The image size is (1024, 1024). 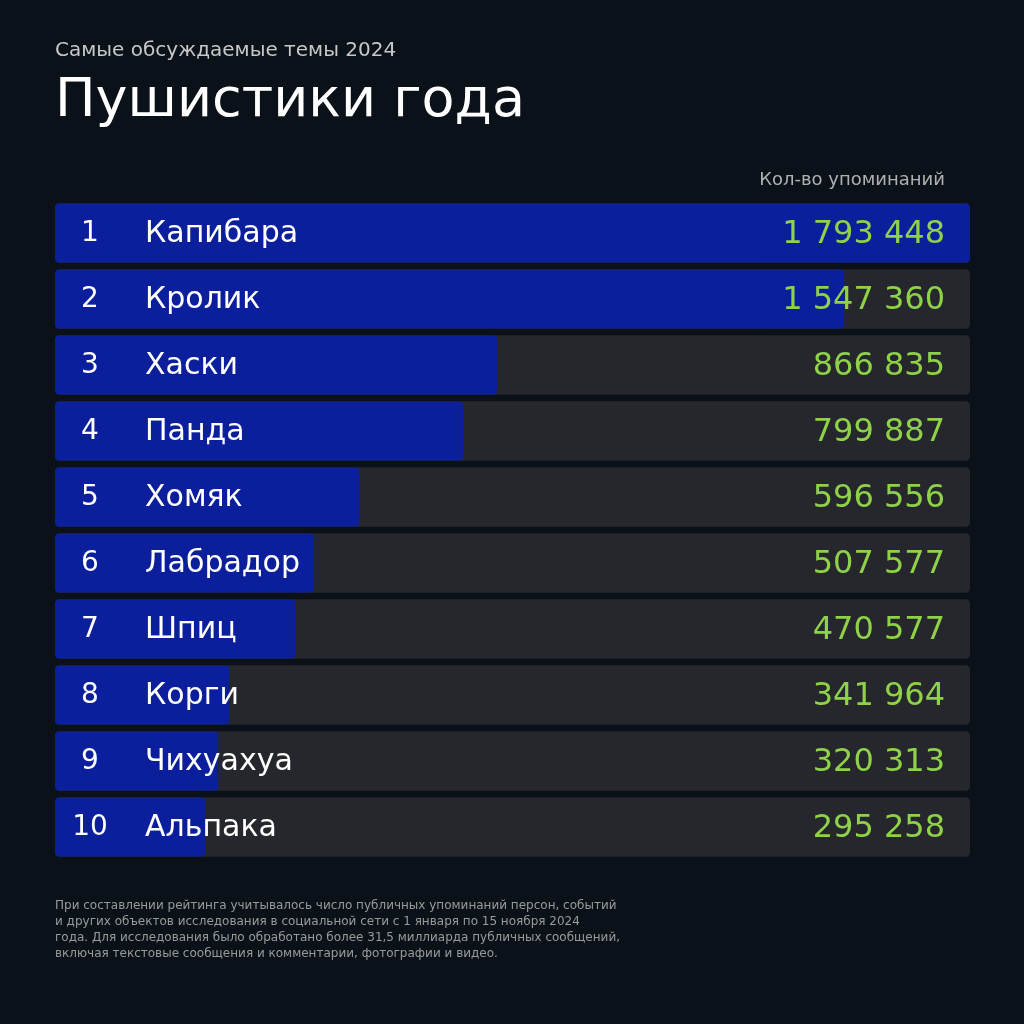 What do you see at coordinates (203, 297) in the screenshot?
I see `y-tick-label: Кролик` at bounding box center [203, 297].